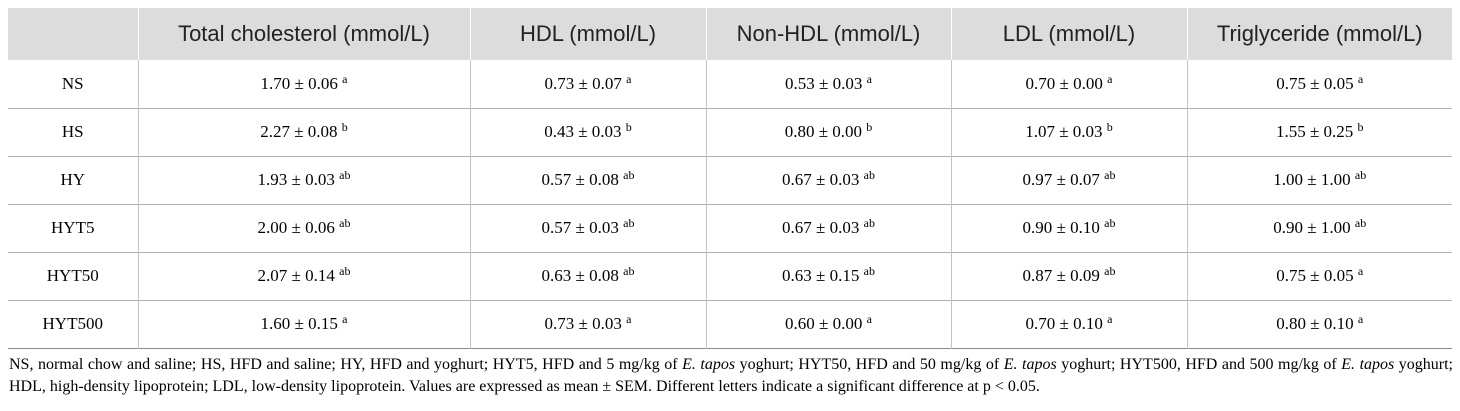  I want to click on header-non-hdl: Non-HDL (mmol/L), so click(828, 34).